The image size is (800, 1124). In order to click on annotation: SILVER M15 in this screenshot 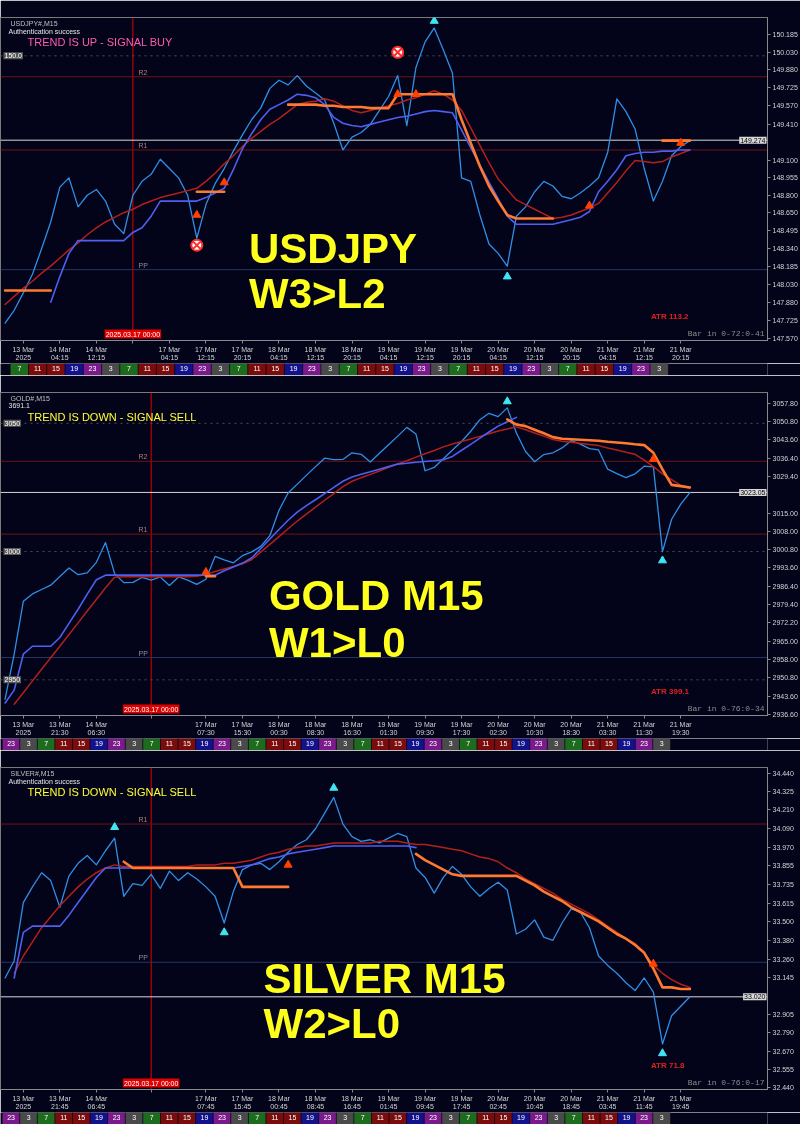, I will do `click(384, 978)`.